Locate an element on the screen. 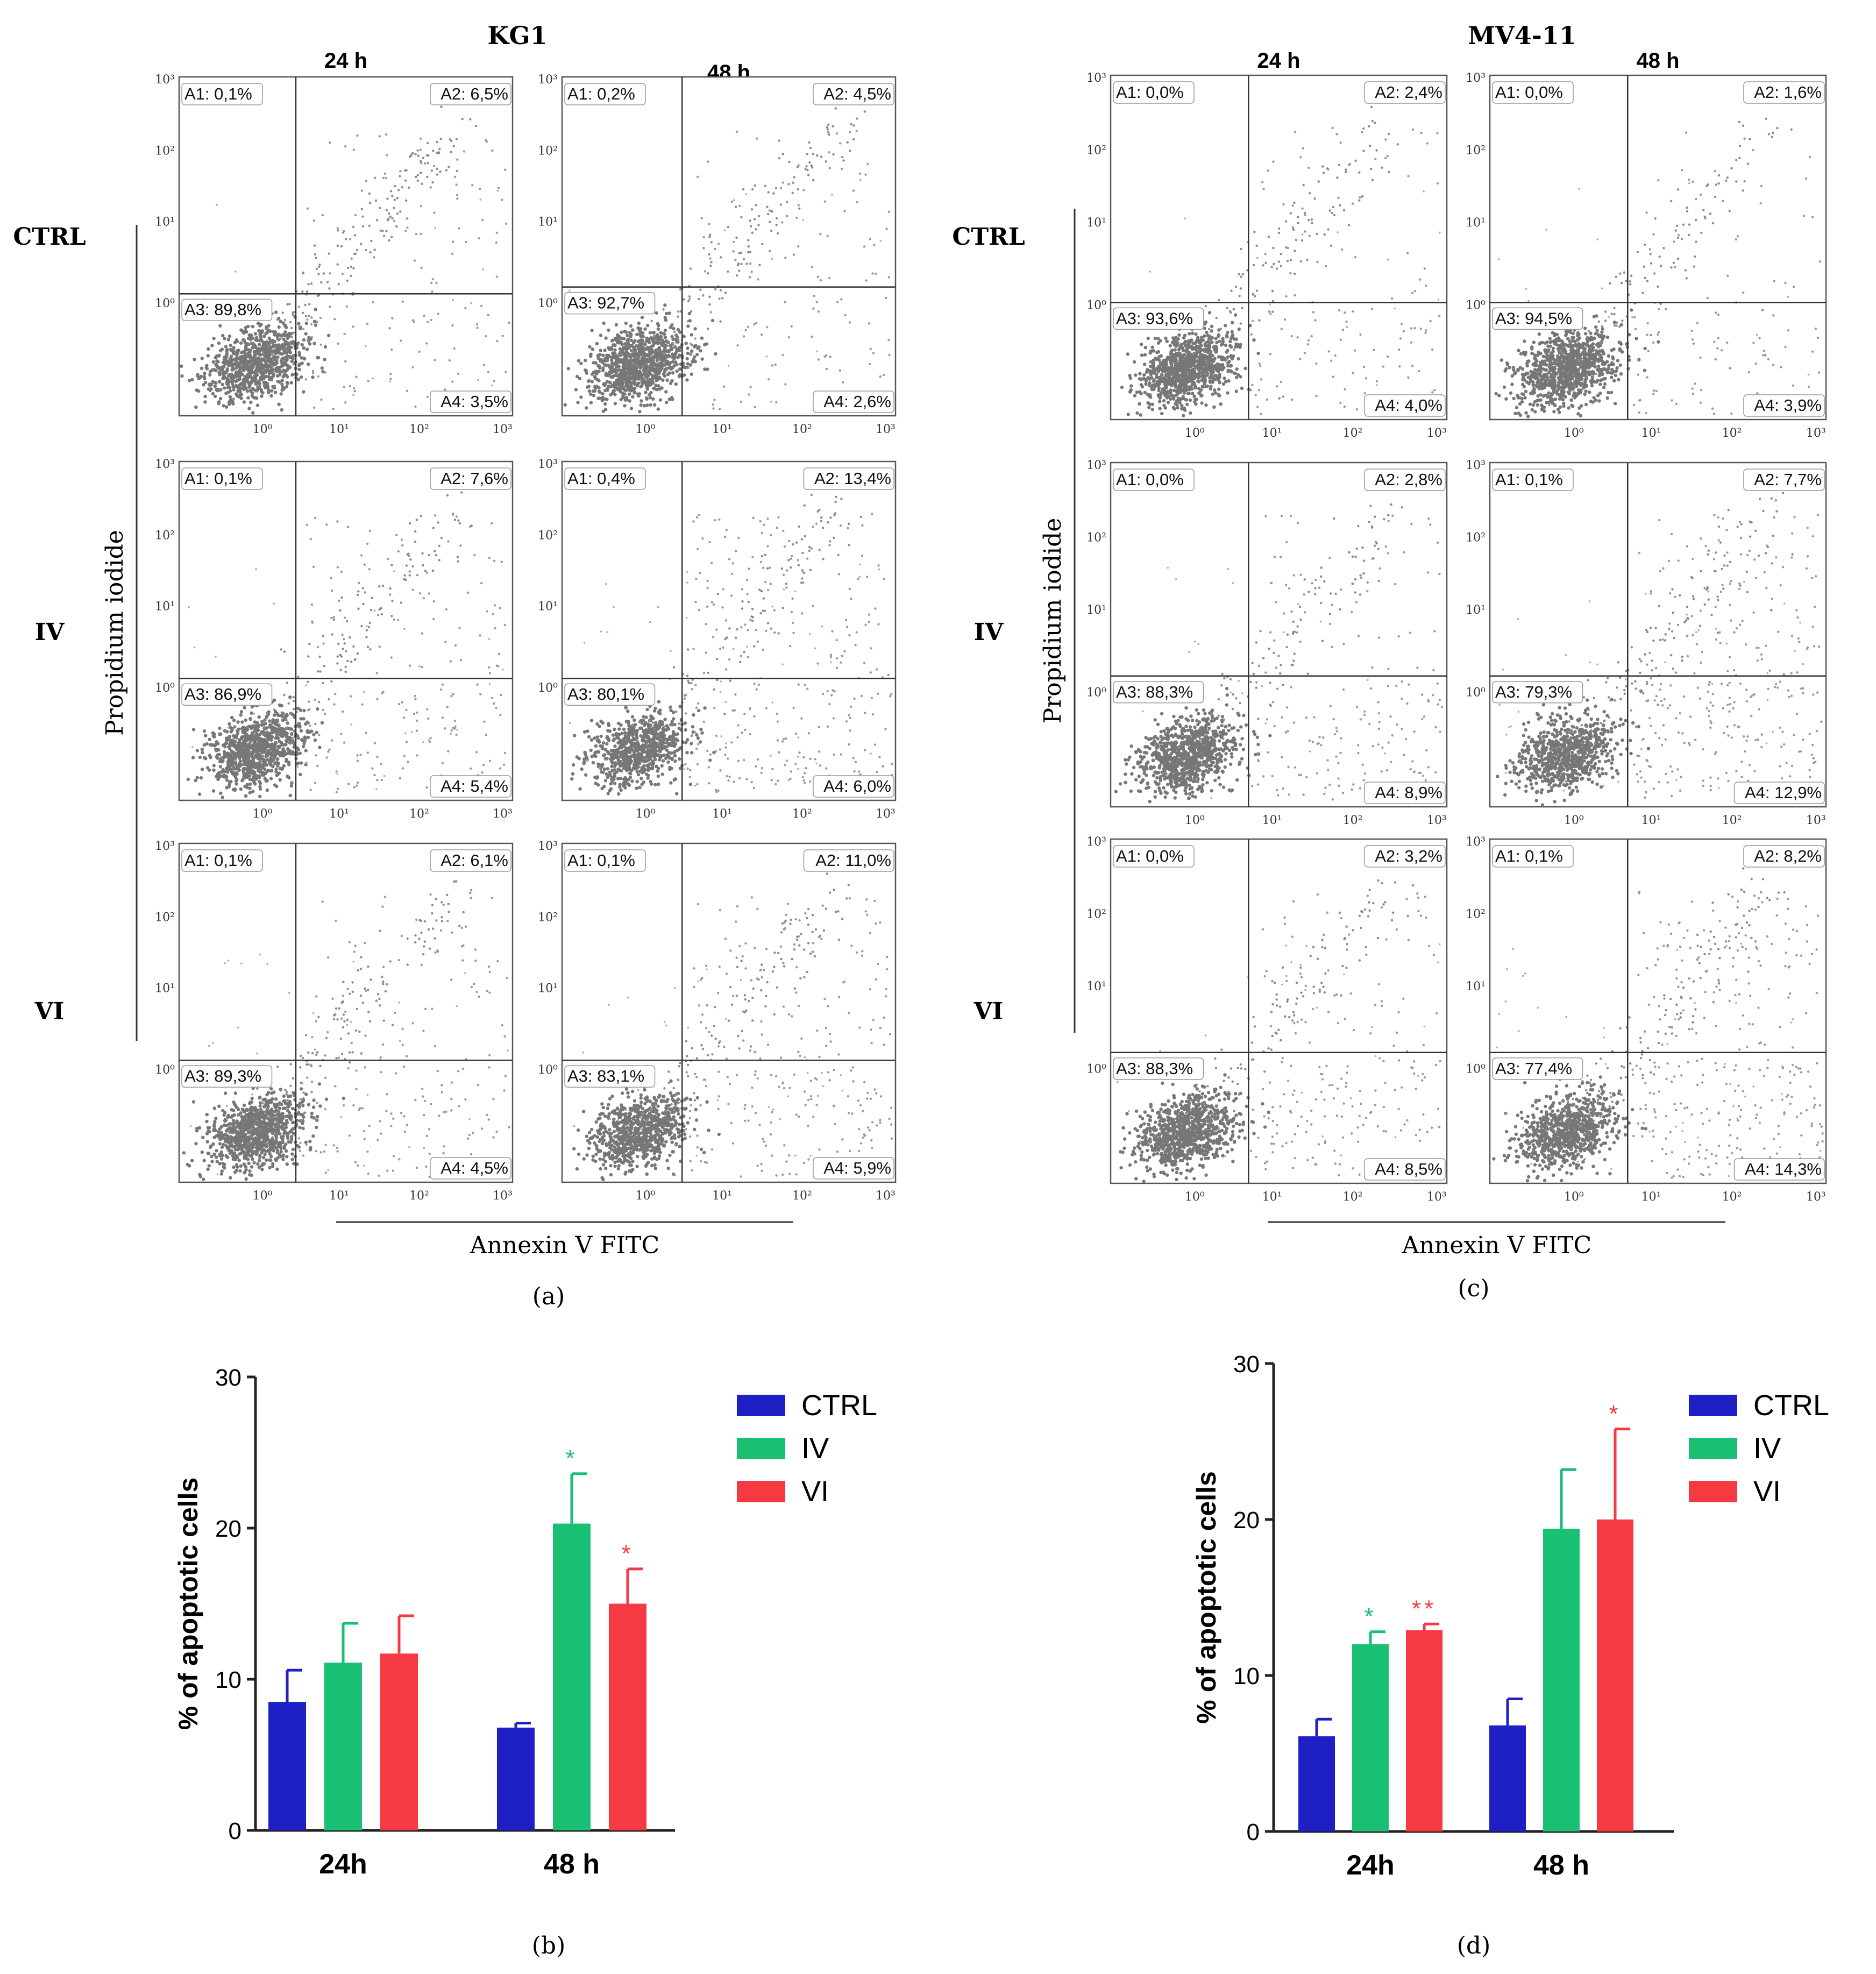  category-label: 24h is located at coordinates (343, 1864).